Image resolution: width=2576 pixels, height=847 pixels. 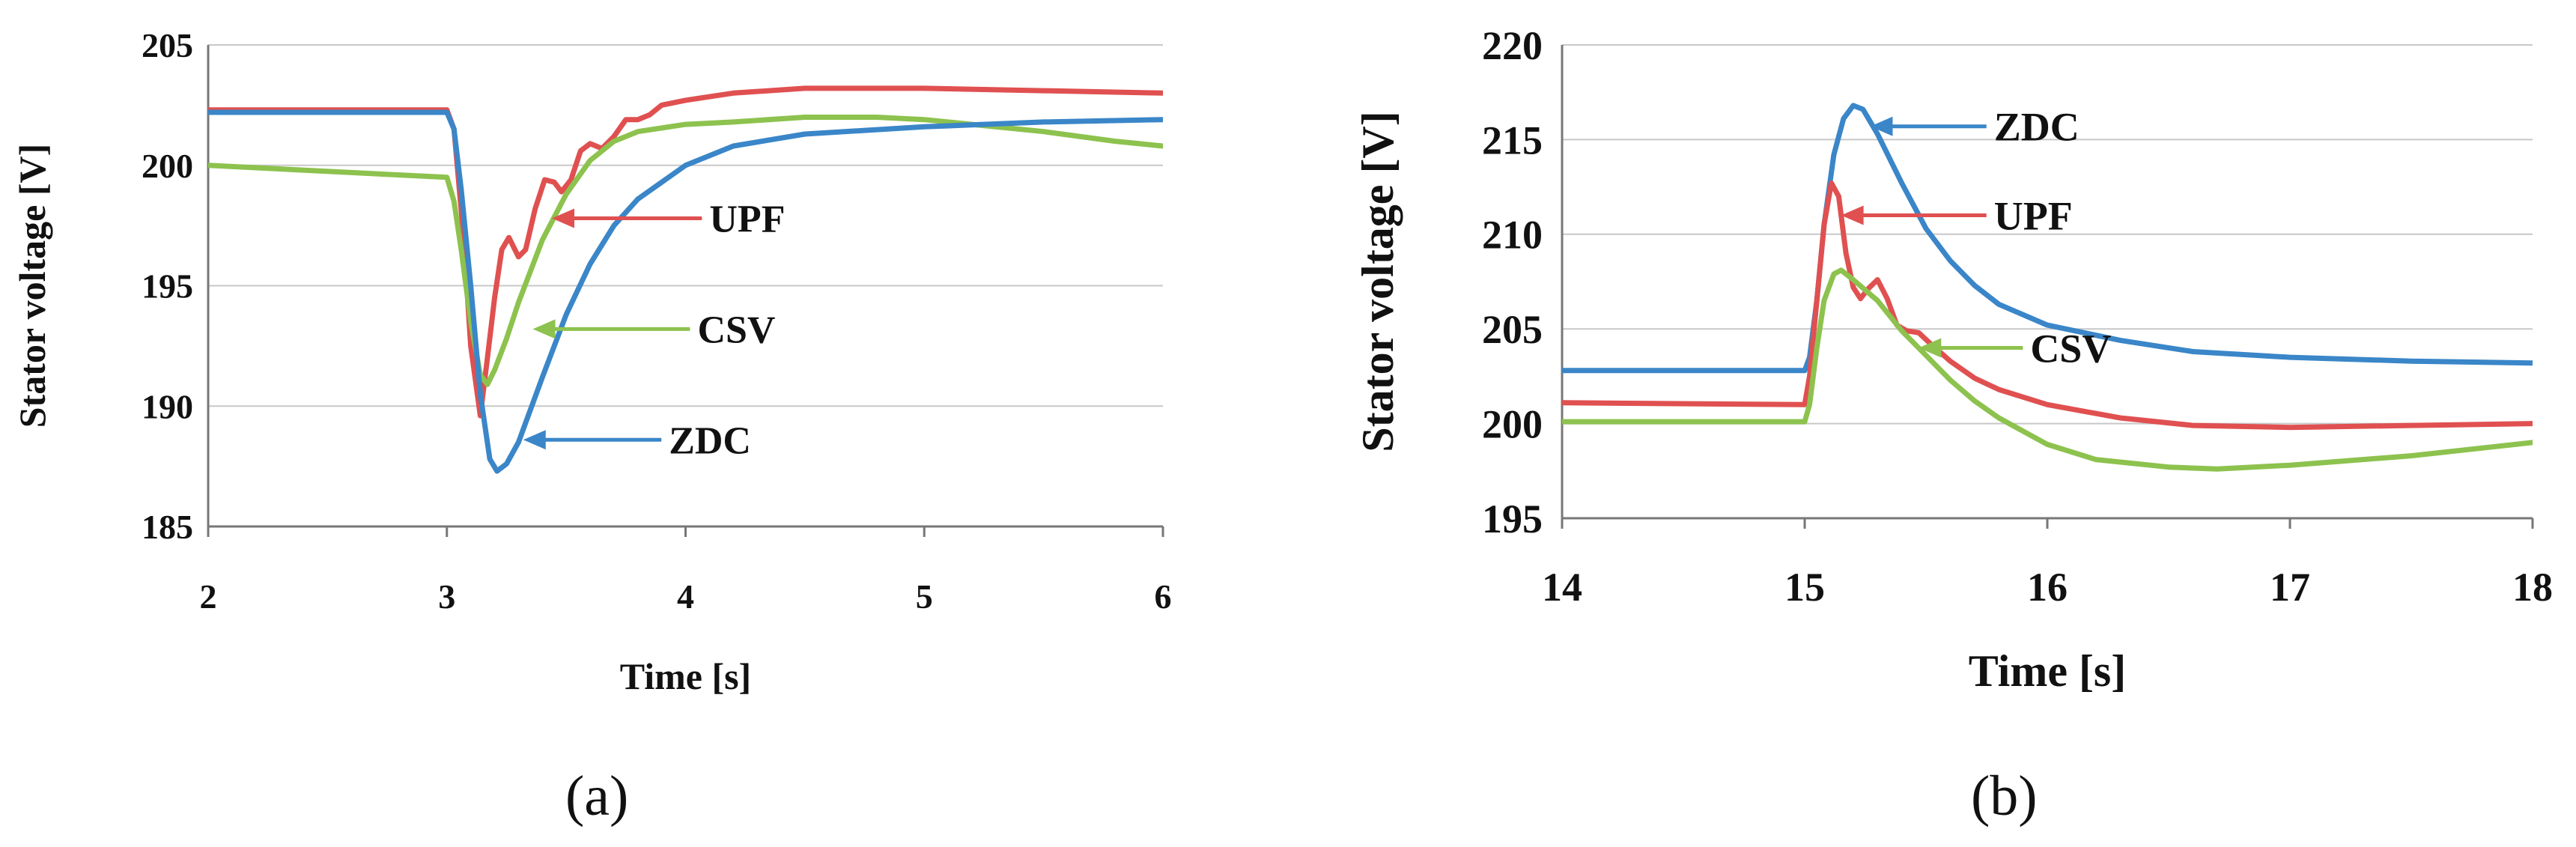 What do you see at coordinates (1562, 587) in the screenshot?
I see `x-tick-label: 14` at bounding box center [1562, 587].